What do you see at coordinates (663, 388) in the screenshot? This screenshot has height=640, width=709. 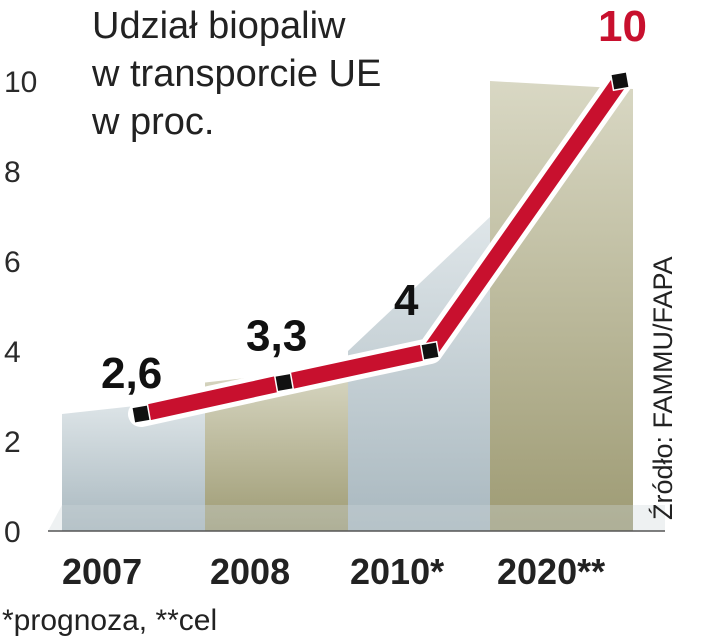 I see `source-label: Źródło: FAMMU/FAPA` at bounding box center [663, 388].